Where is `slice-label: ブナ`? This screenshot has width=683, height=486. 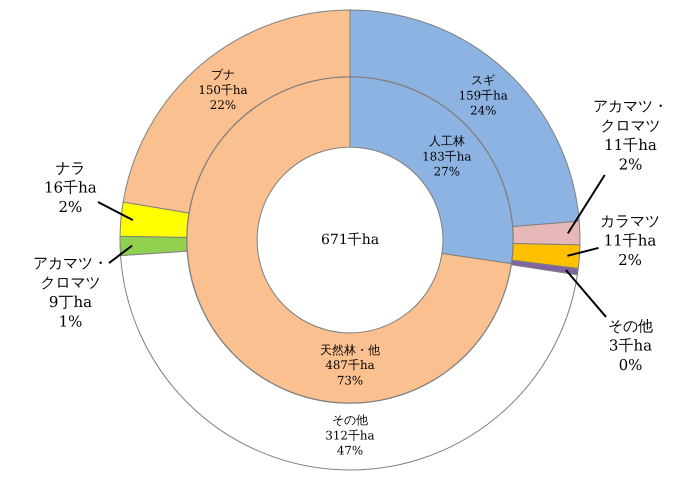 slice-label: ブナ is located at coordinates (222, 74).